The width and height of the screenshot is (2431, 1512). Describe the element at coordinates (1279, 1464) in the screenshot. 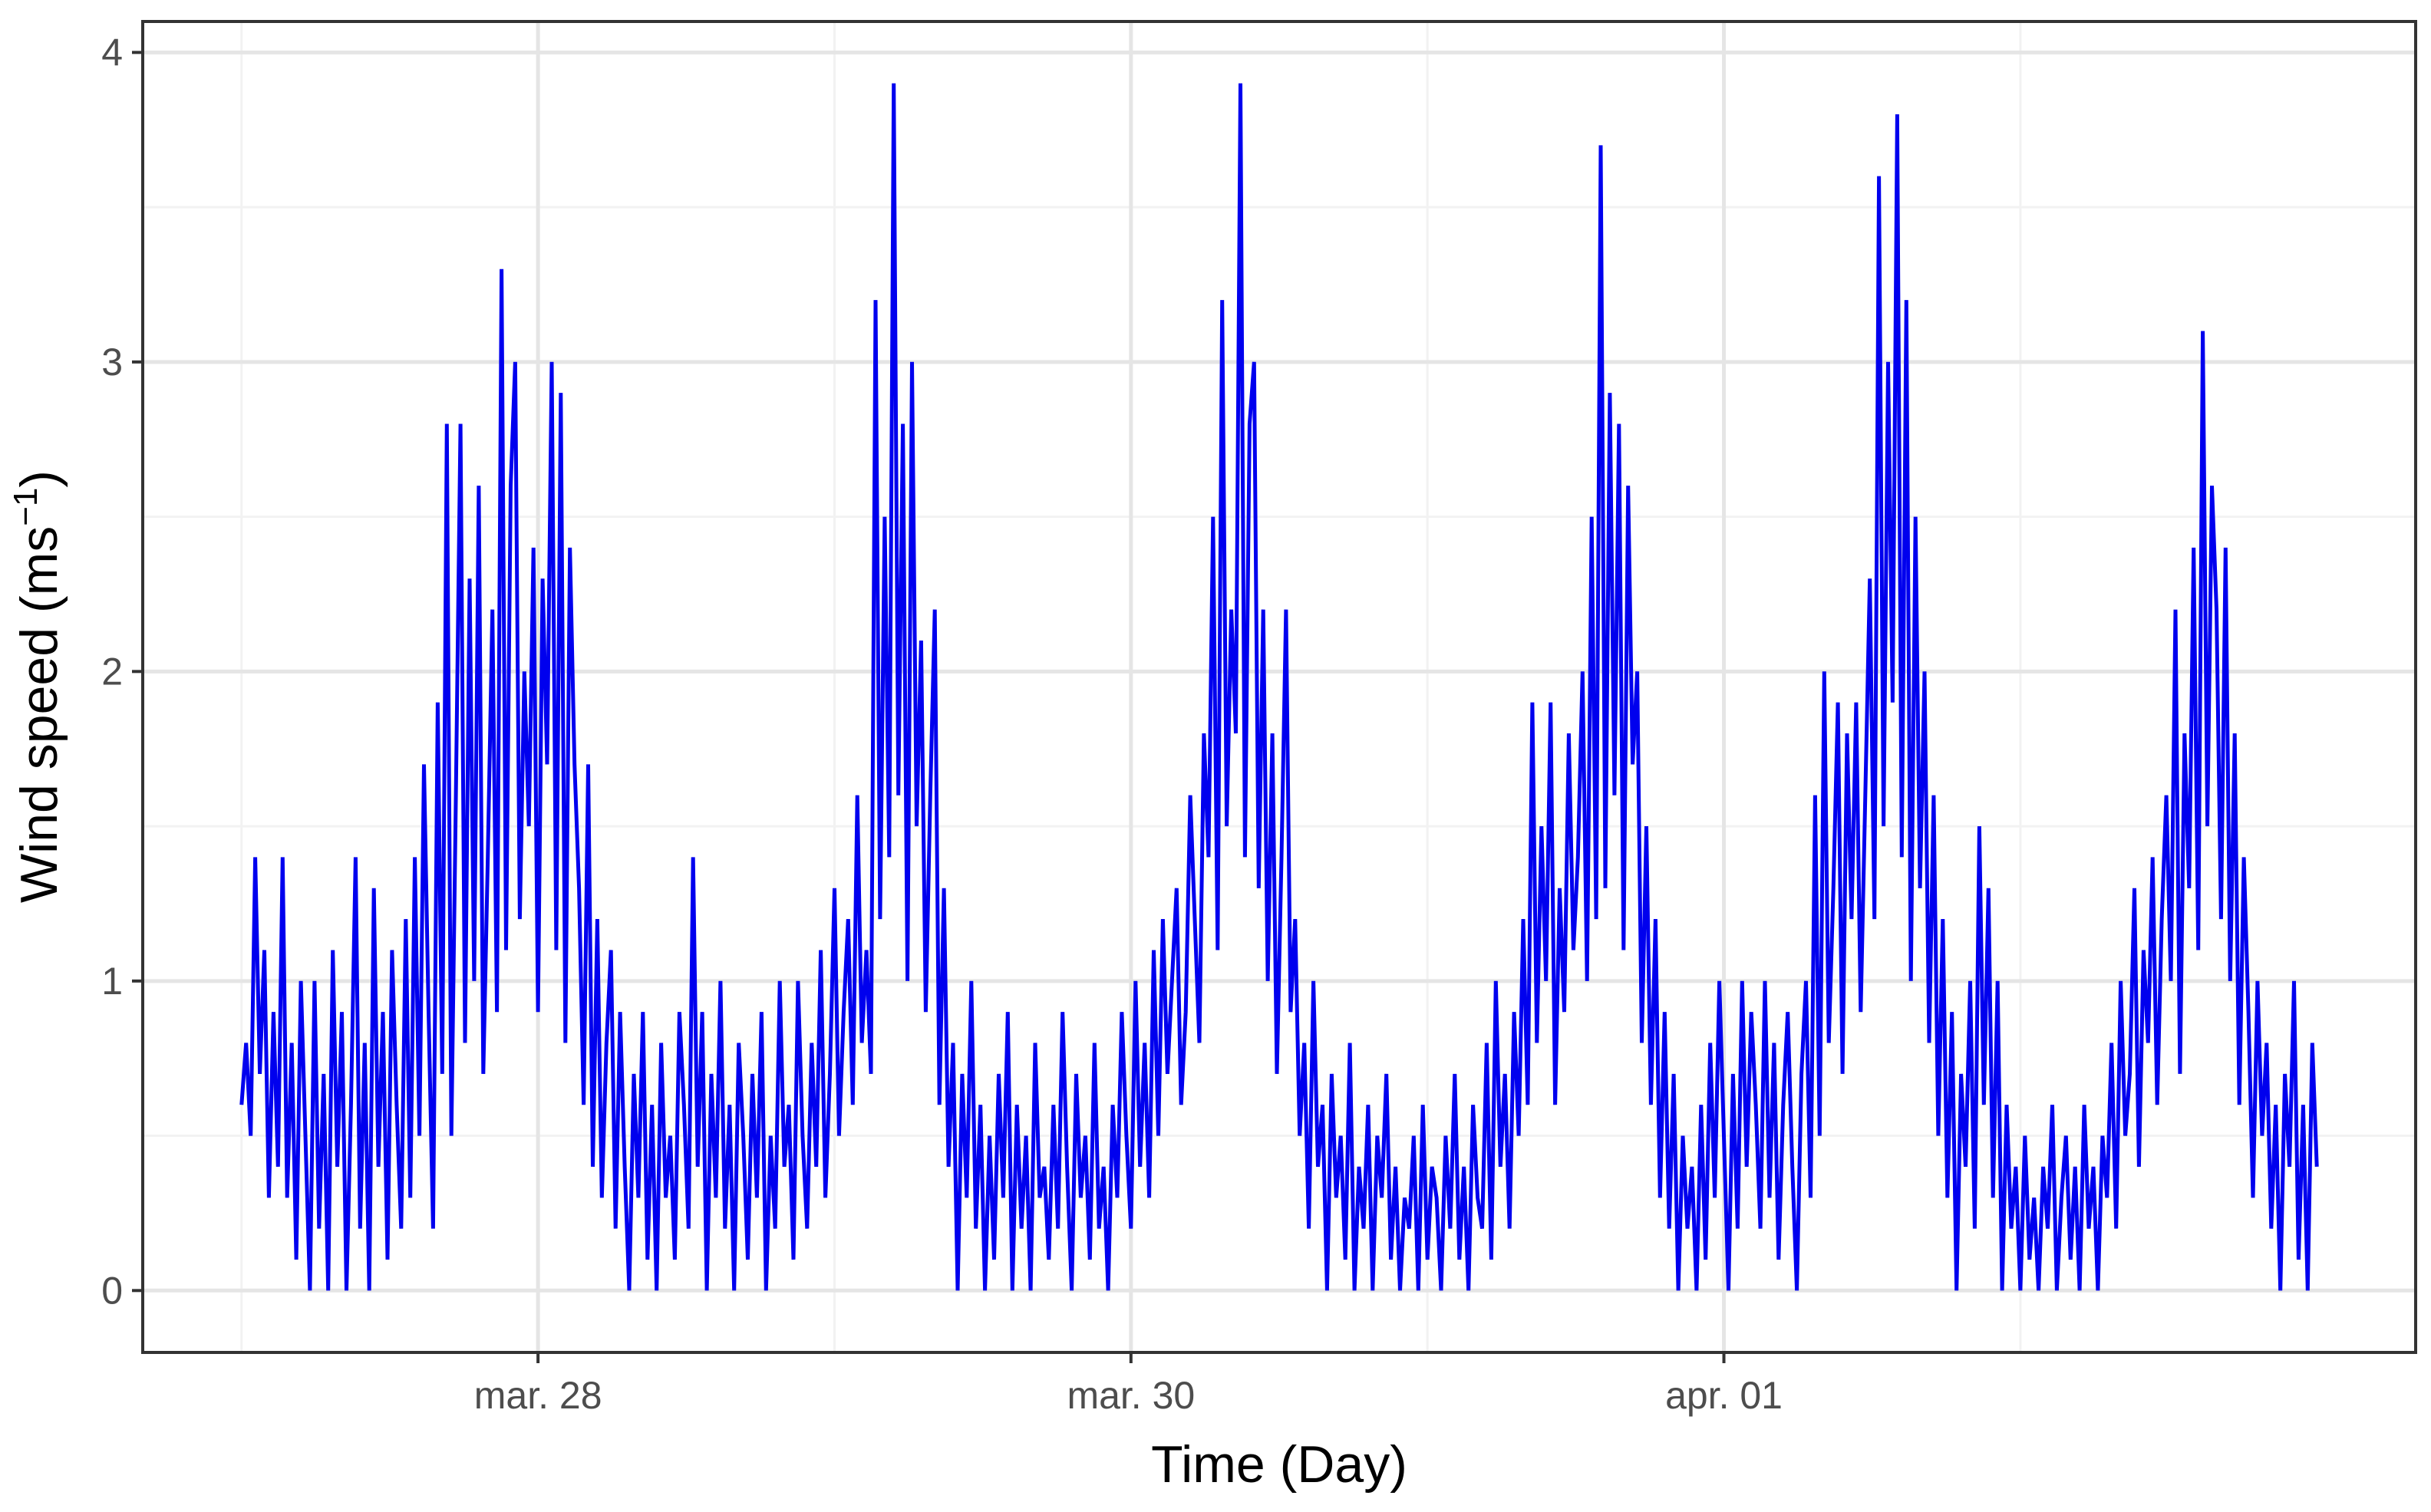

I see `x-axis-title: Time (Day)` at that location.